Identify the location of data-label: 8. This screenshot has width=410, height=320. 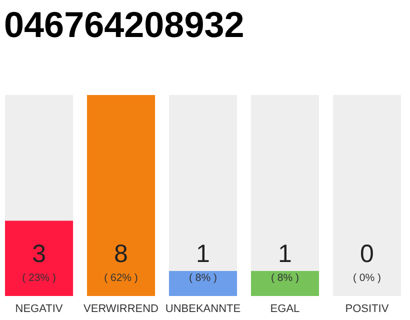
(121, 254).